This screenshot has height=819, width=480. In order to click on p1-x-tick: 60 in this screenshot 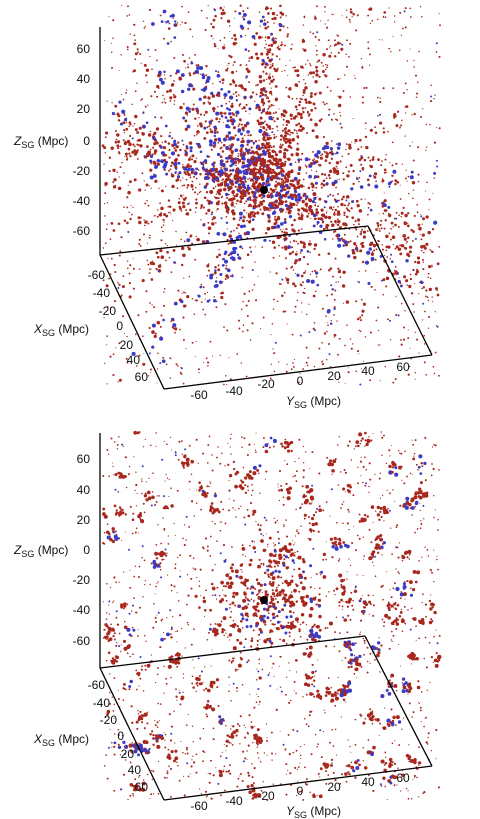, I will do `click(142, 377)`.